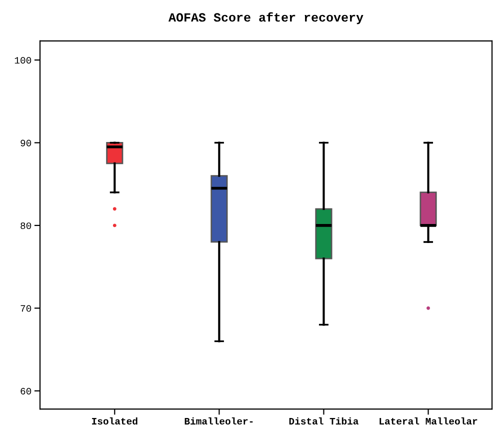 This screenshot has height=427, width=494. What do you see at coordinates (115, 421) in the screenshot?
I see `x-tick-label: Isolated` at bounding box center [115, 421].